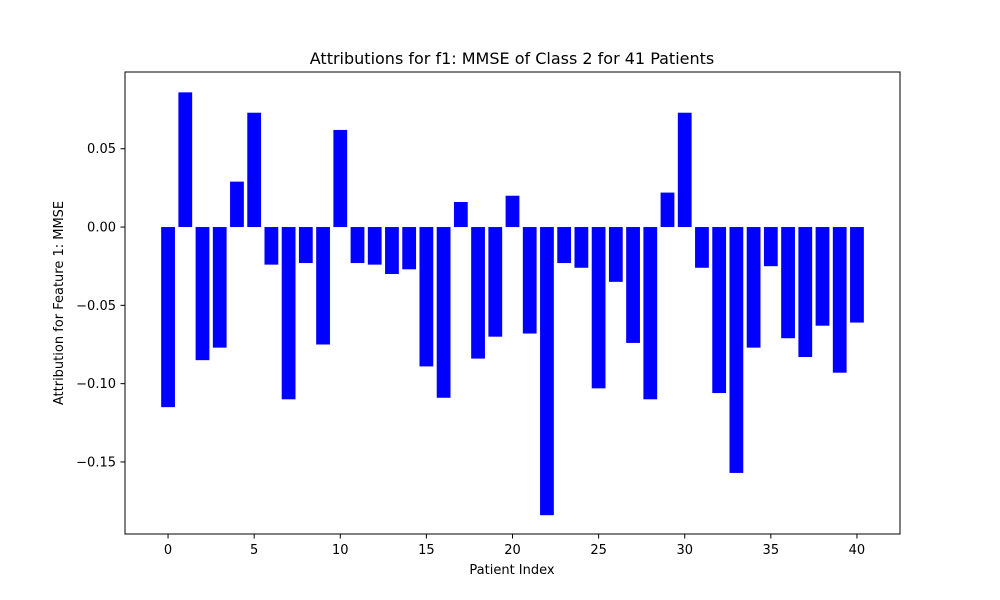 Image resolution: width=1000 pixels, height=600 pixels. Describe the element at coordinates (96, 306) in the screenshot. I see `y-tick-label: −0.05` at that location.